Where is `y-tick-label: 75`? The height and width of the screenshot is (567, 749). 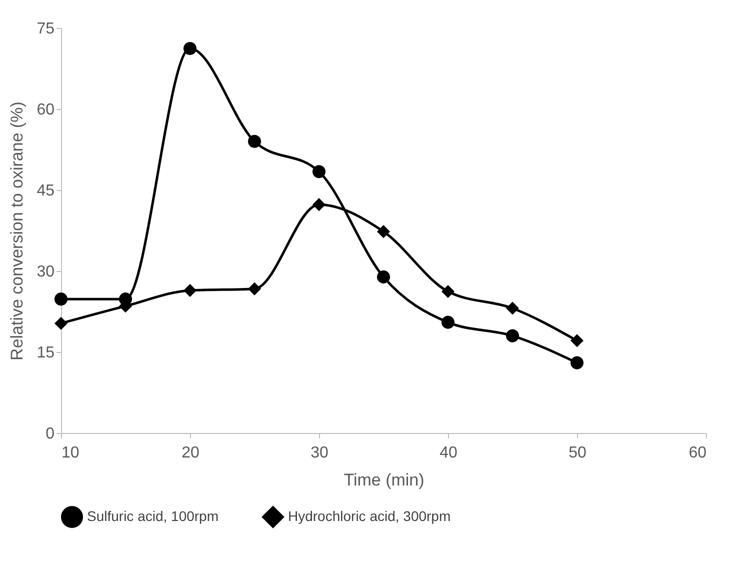 y-tick-label: 75 is located at coordinates (45, 29).